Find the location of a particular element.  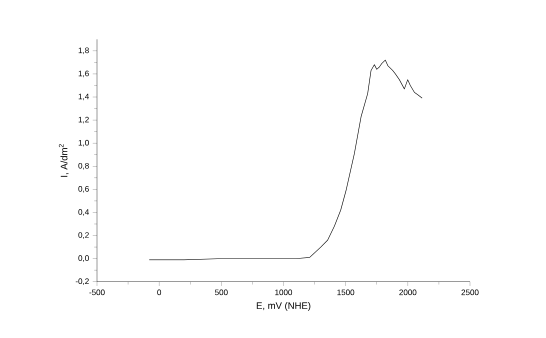

x-tick-label: 2000 is located at coordinates (407, 293).